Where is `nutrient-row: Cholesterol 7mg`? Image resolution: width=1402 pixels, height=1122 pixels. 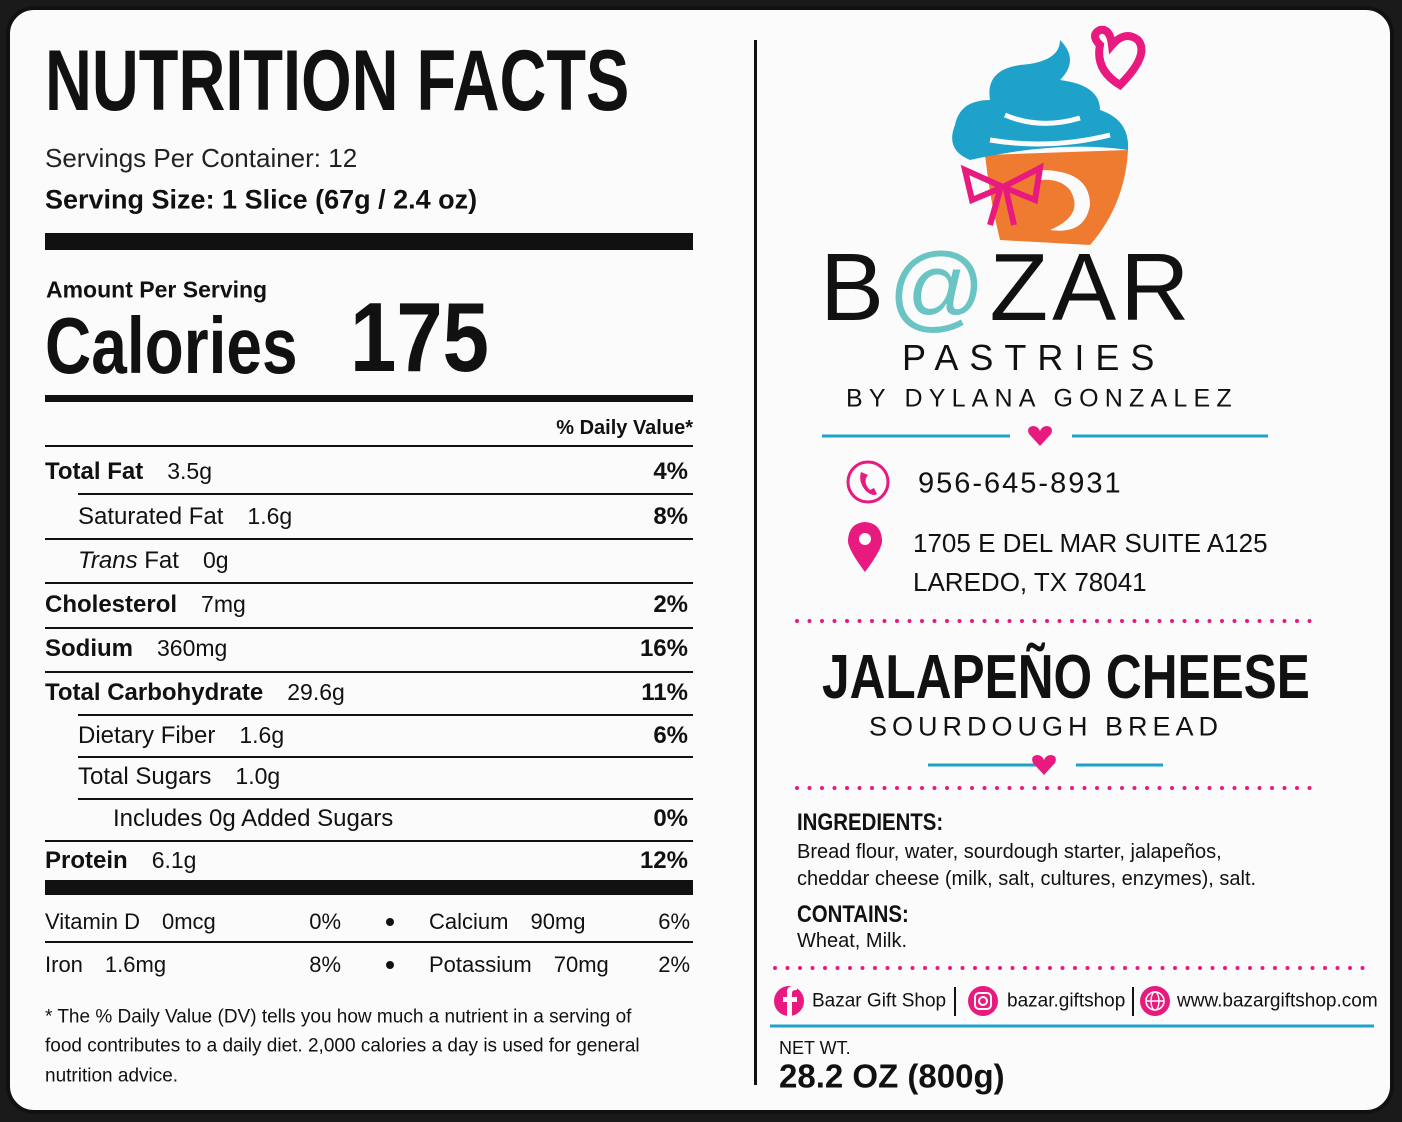 nutrient-row: Cholesterol 7mg is located at coordinates (145, 605).